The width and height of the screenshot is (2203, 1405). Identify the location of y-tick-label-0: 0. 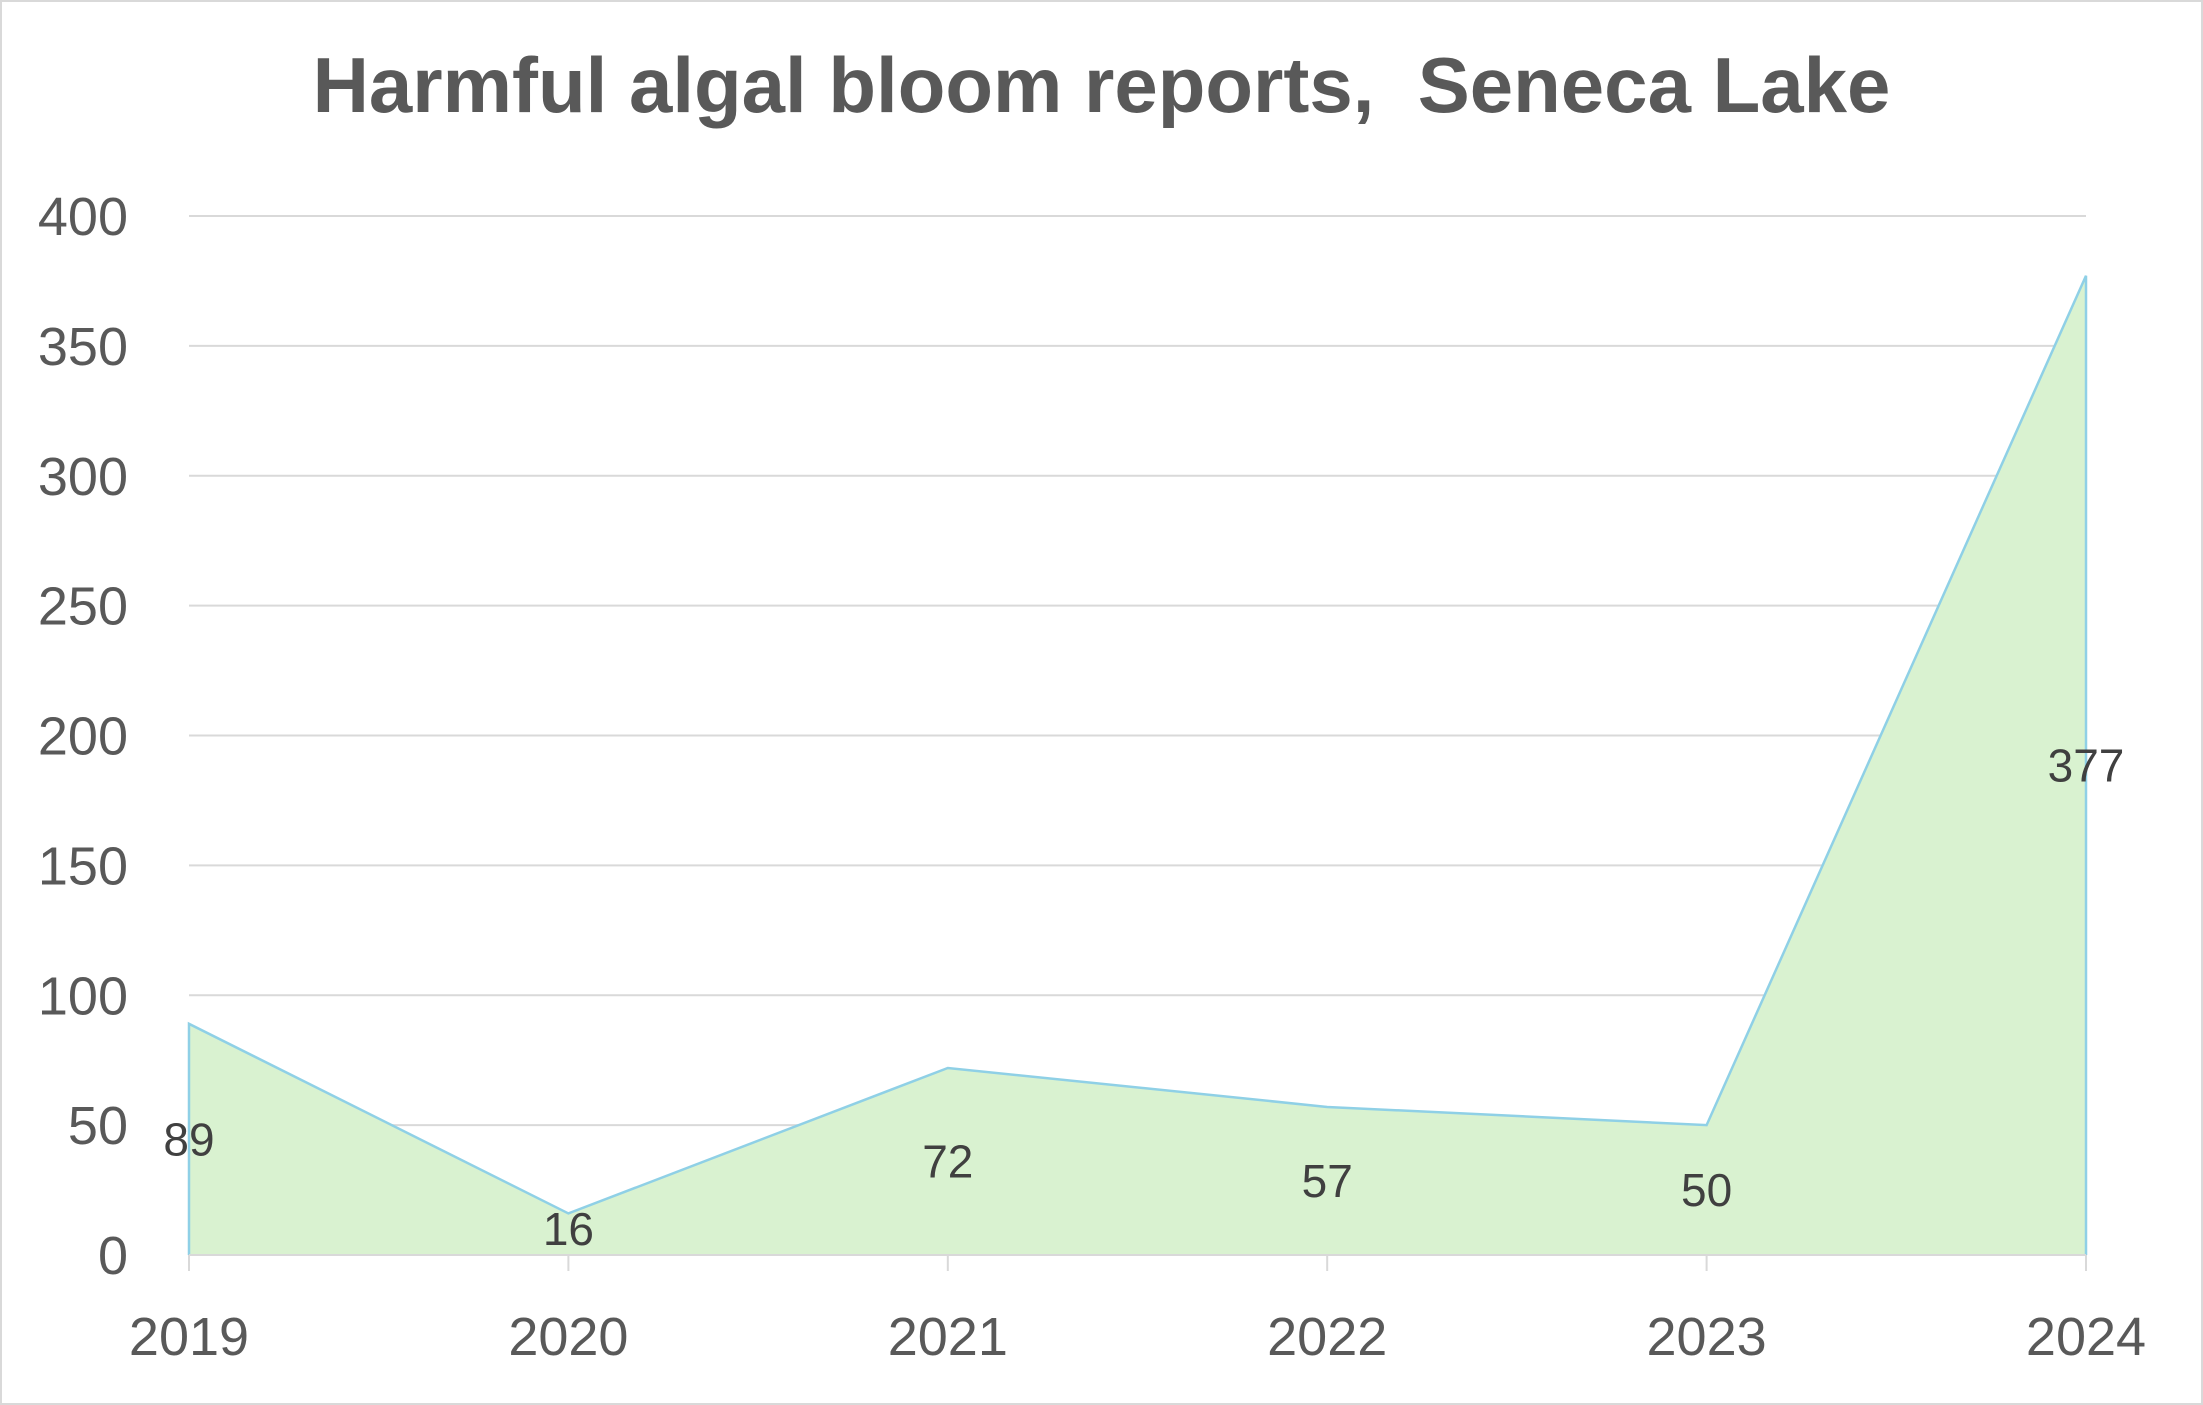
(113, 1256).